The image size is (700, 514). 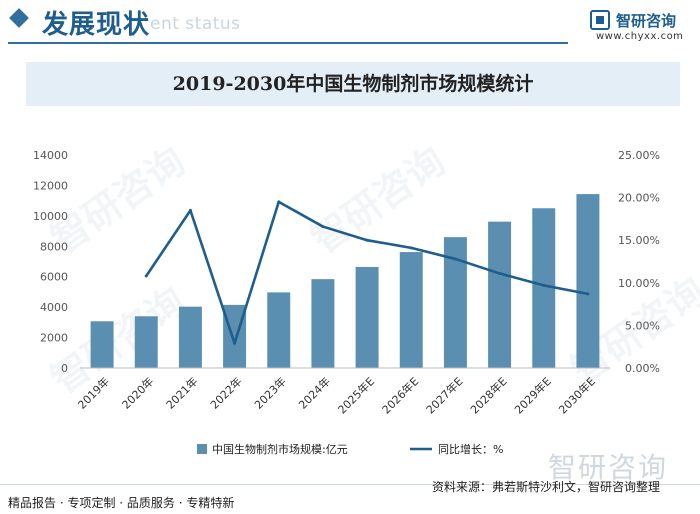 I want to click on left-tick-label: 2000, so click(x=54, y=338).